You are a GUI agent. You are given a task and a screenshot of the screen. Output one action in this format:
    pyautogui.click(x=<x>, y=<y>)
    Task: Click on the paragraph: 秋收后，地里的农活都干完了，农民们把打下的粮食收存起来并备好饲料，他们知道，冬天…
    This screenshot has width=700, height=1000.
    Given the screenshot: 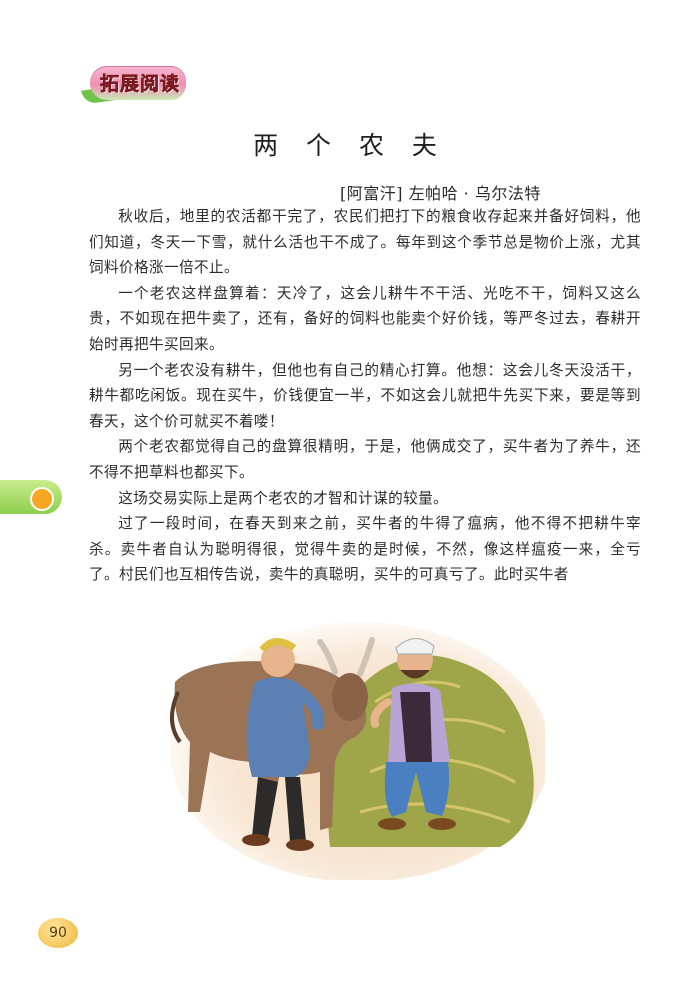 What is the action you would take?
    pyautogui.click(x=365, y=242)
    